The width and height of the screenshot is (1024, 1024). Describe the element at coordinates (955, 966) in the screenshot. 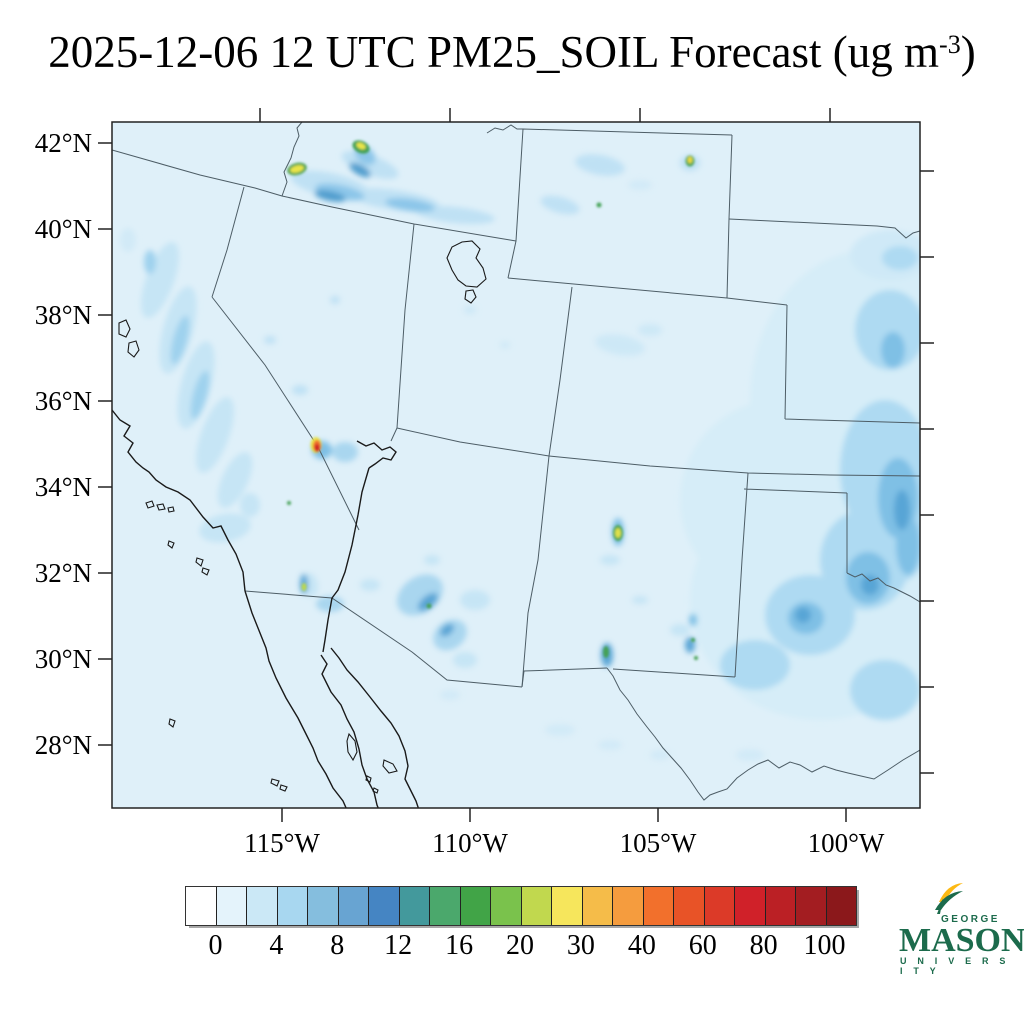

I see `gmu-logo-university: U N I V E R S I T Y` at that location.